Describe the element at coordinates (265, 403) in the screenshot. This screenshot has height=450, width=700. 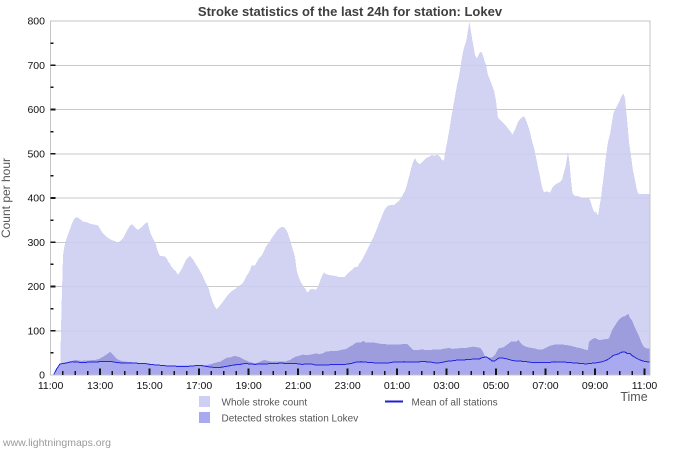
I see `svg-text: Whole stroke count` at that location.